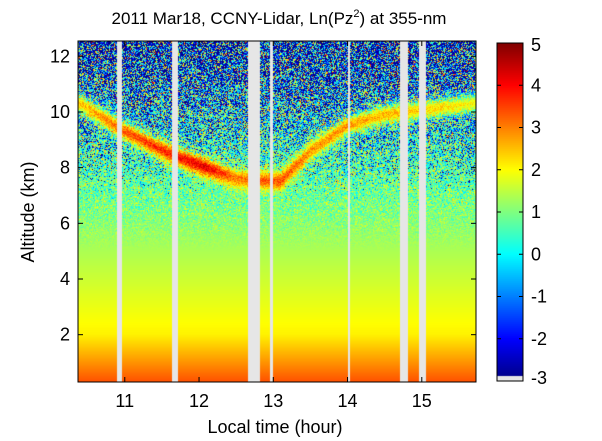 The width and height of the screenshot is (602, 441). I want to click on colorbar-ticks: -3 -2 -1 0 1 2 3 4 5, so click(522, 211).